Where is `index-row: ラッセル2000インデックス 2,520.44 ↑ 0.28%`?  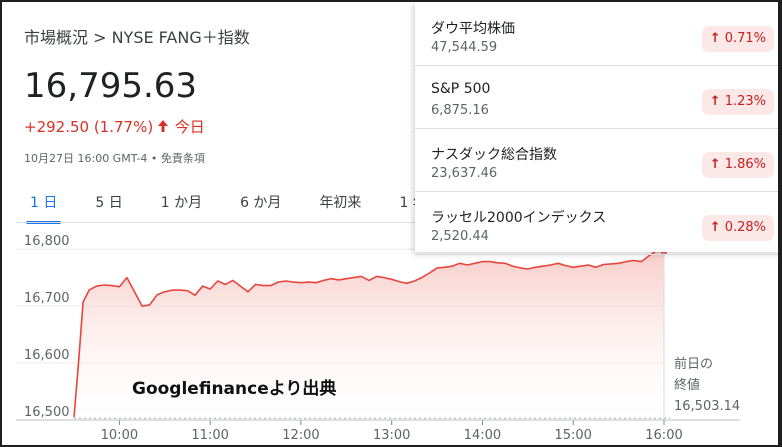
index-row: ラッセル2000インデックス 2,520.44 ↑ 0.28% is located at coordinates (596, 224).